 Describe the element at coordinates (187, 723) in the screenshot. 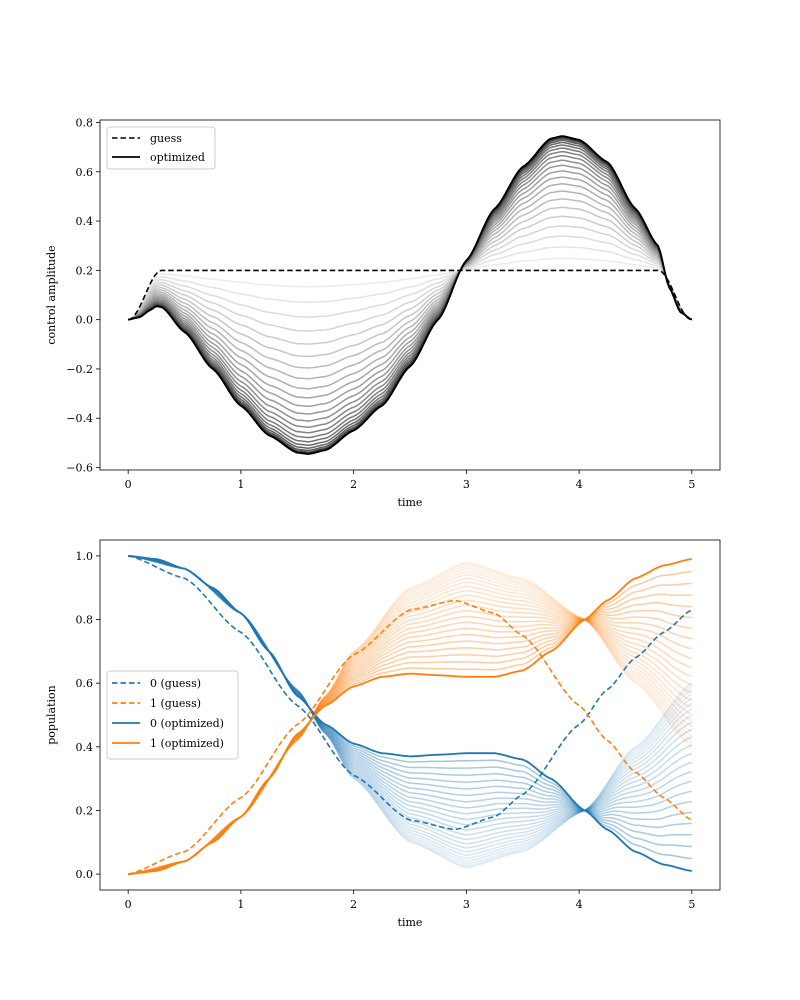

I see `legend-label: 0 (optimized)` at that location.